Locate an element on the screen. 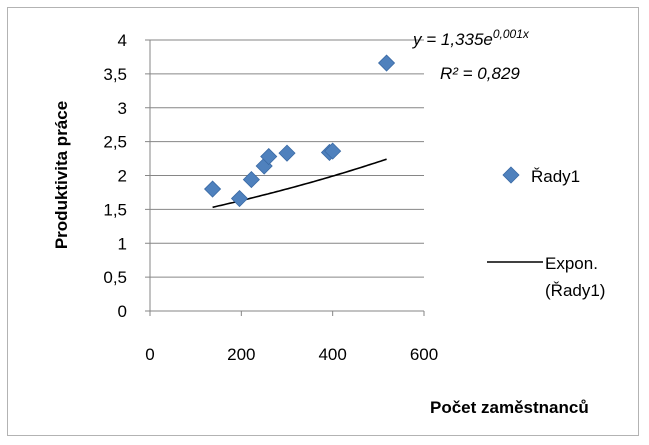 This screenshot has height=445, width=649. legend-label-trendline-1: Expon. is located at coordinates (571, 263).